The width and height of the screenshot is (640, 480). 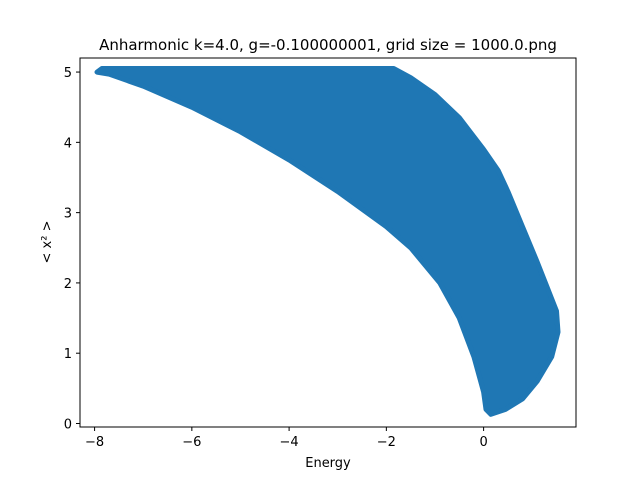 I want to click on x-tick-label: −8, so click(x=94, y=442).